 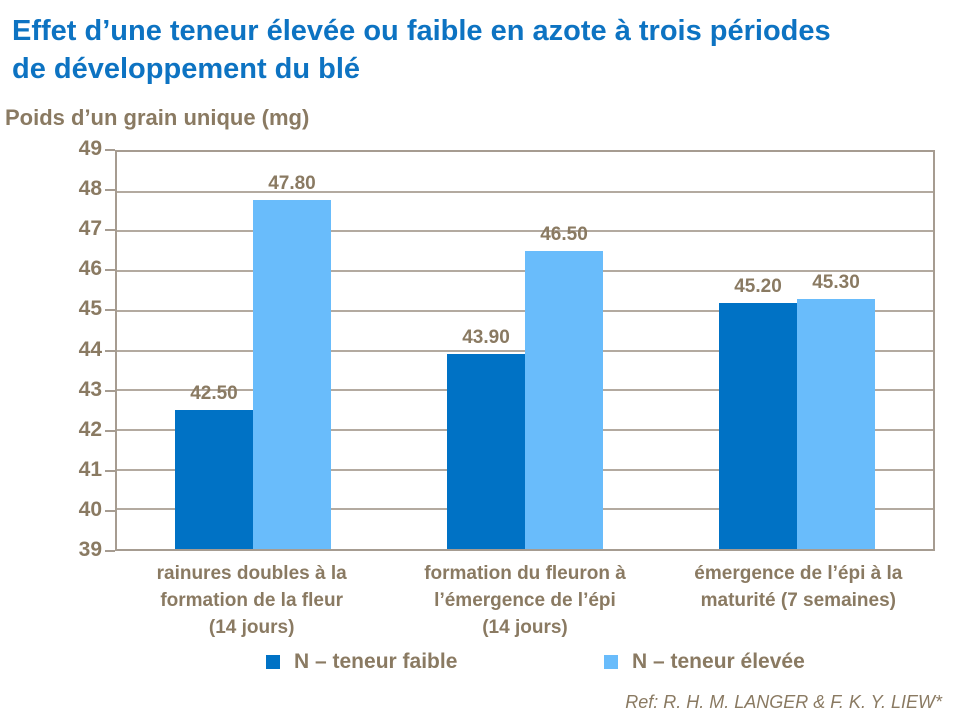 I want to click on bar-series2-cat3, so click(x=836, y=423).